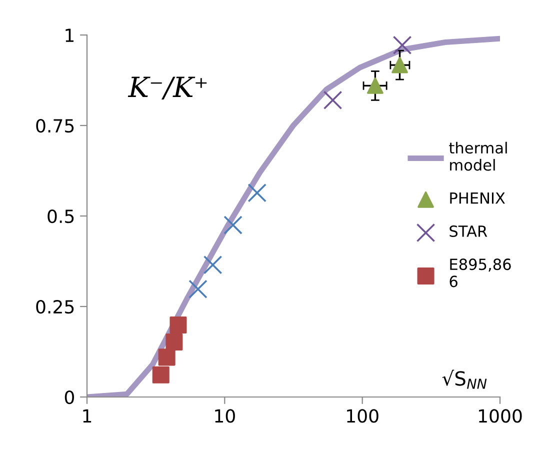 This screenshot has height=452, width=535. I want to click on y-tick-label: 0, so click(69, 397).